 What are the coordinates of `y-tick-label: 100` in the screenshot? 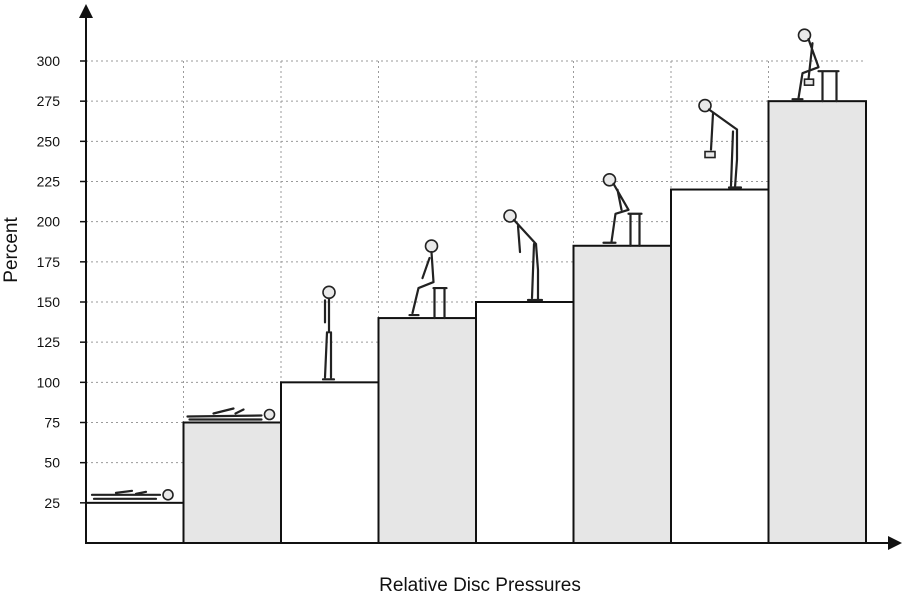 It's located at (49, 382).